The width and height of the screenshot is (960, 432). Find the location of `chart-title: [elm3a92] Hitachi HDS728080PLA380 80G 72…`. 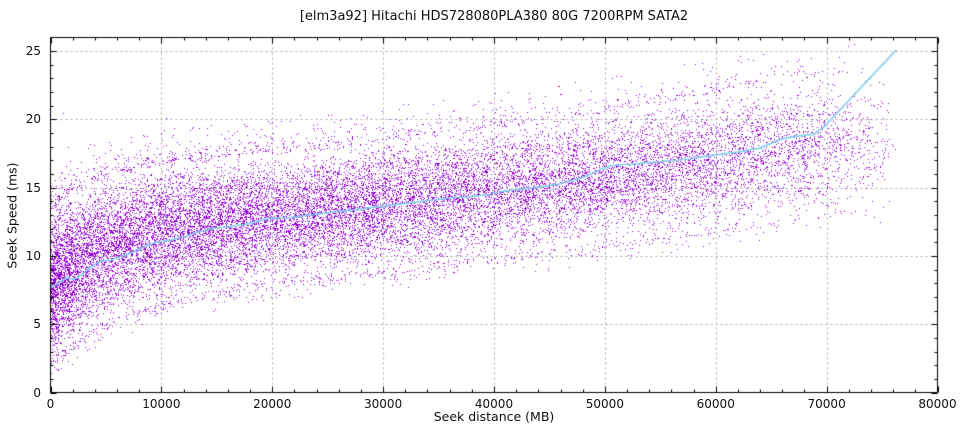

chart-title: [elm3a92] Hitachi HDS728080PLA380 80G 72… is located at coordinates (494, 16).